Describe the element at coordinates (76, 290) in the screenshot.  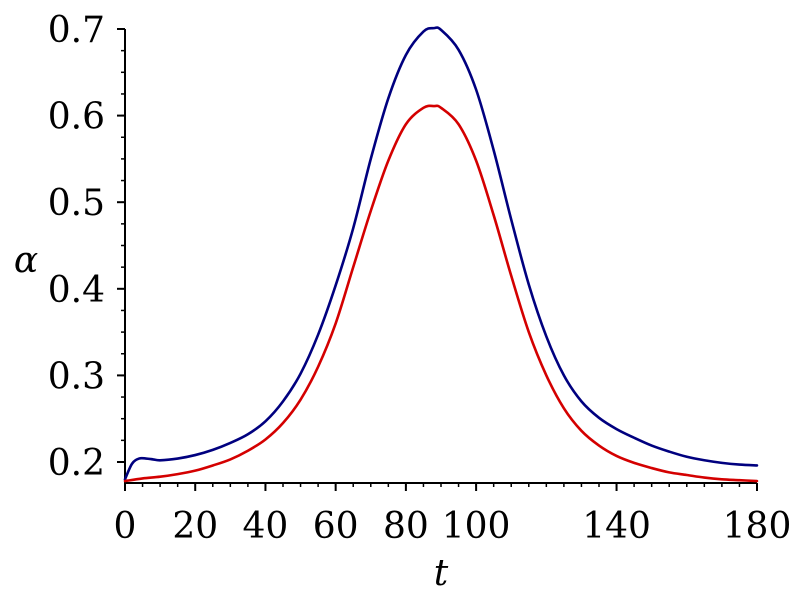
I see `y-tick-label: 0.4` at that location.